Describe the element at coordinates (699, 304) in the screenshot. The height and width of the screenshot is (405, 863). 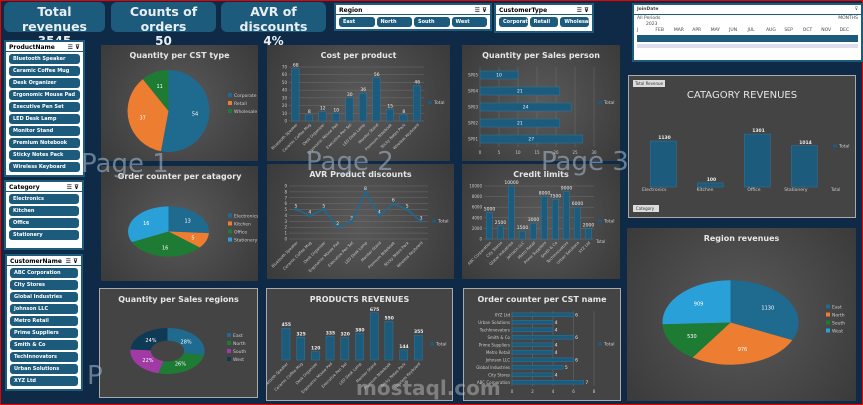
I see `data-label: 909` at that location.